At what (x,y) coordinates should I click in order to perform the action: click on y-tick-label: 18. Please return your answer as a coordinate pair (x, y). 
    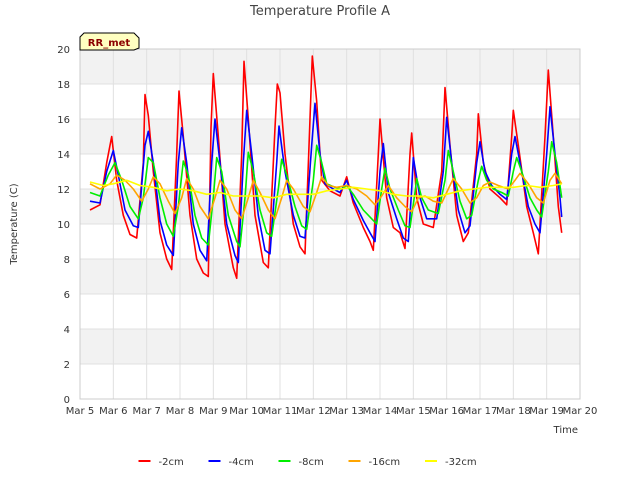
    Looking at the image, I should click on (63, 85).